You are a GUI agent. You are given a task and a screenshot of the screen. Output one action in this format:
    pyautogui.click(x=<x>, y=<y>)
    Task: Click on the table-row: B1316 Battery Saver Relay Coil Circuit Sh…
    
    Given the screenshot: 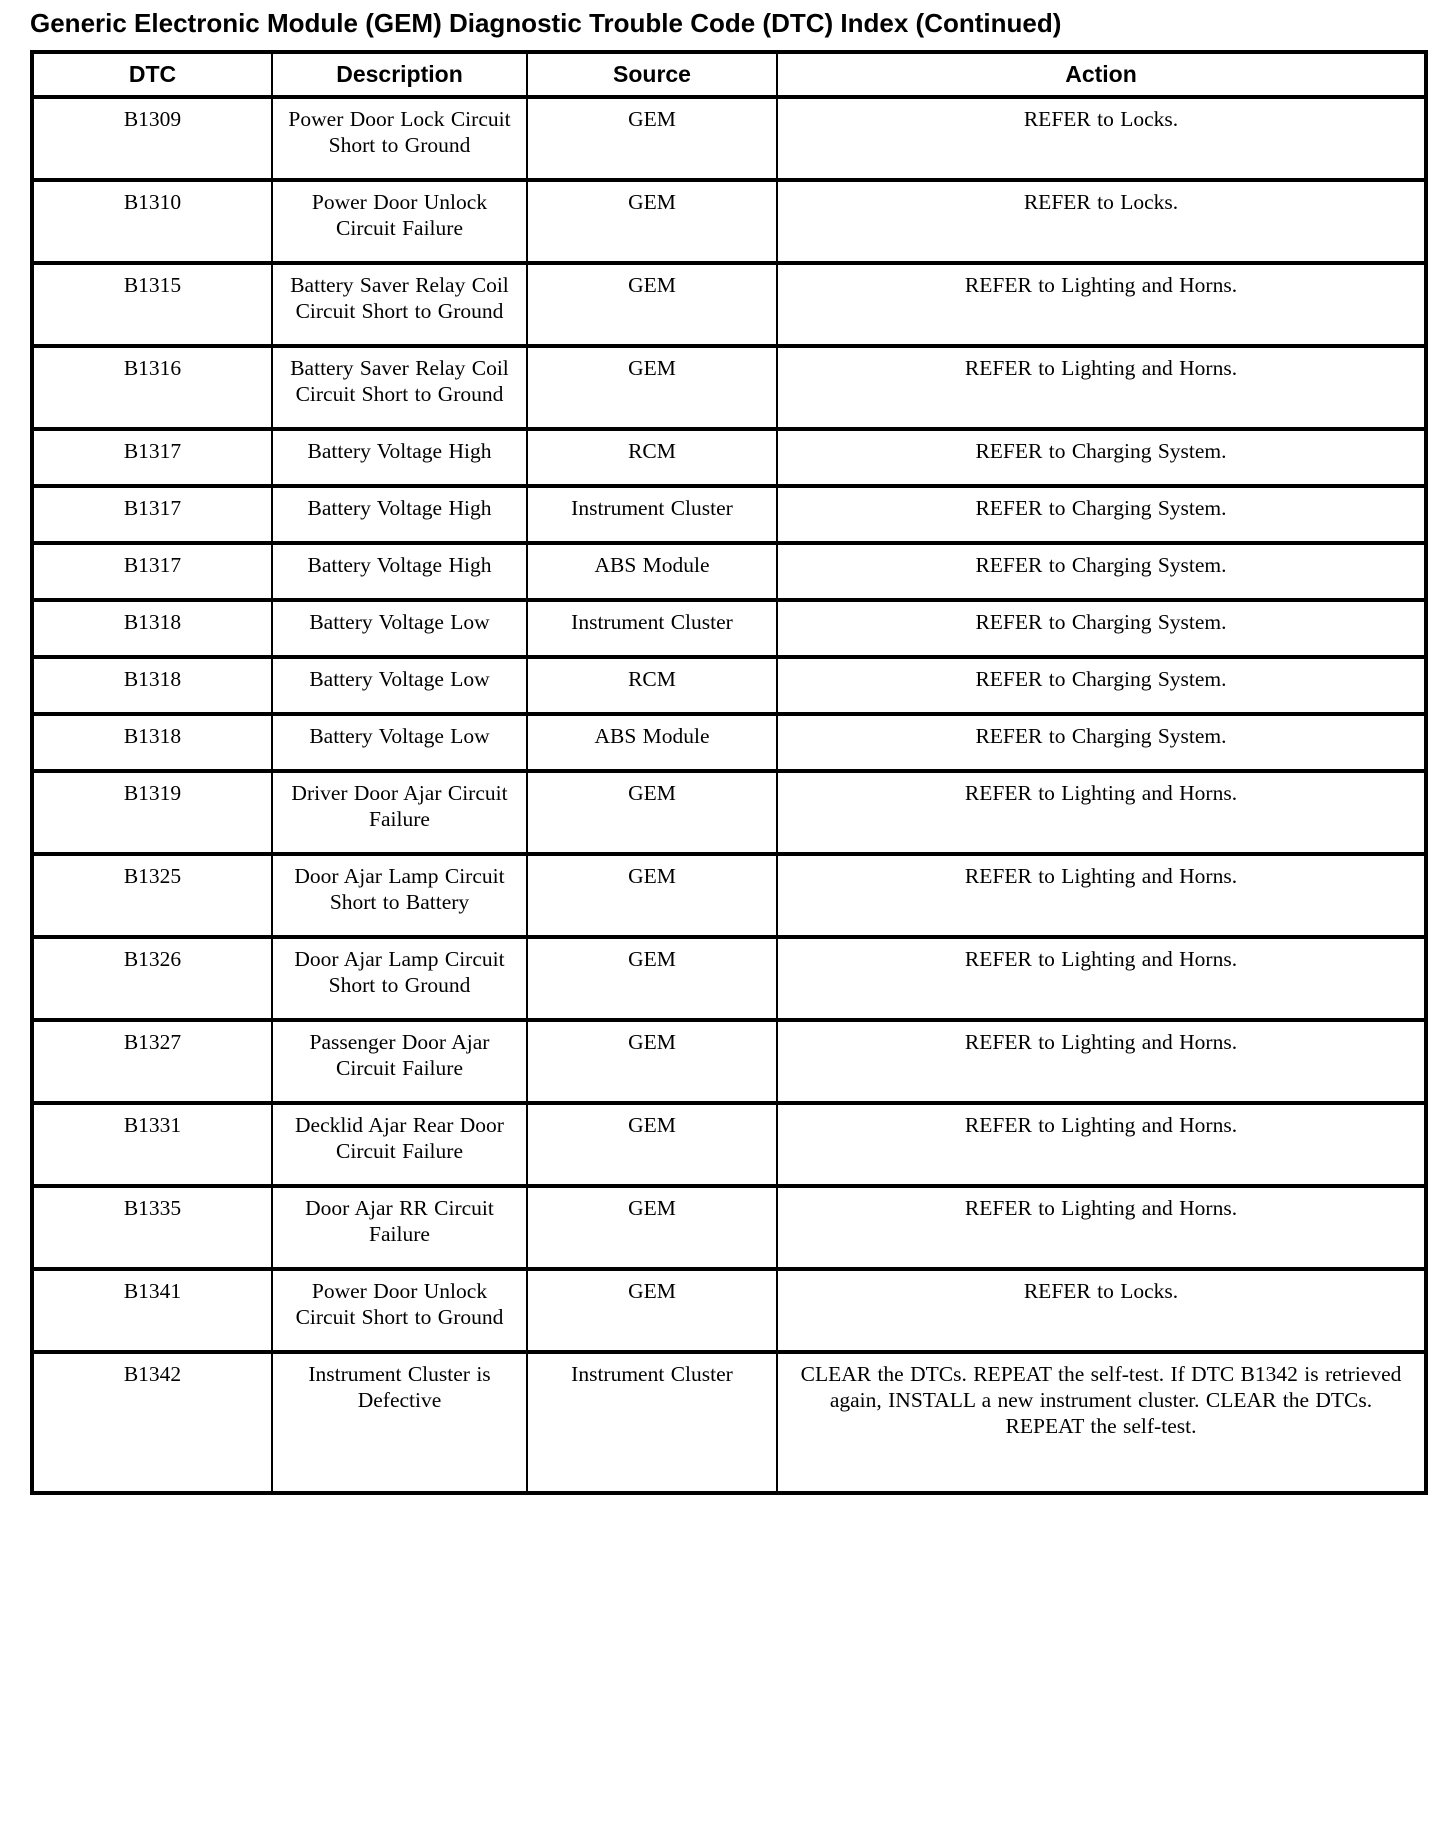 What is the action you would take?
    pyautogui.click(x=729, y=387)
    